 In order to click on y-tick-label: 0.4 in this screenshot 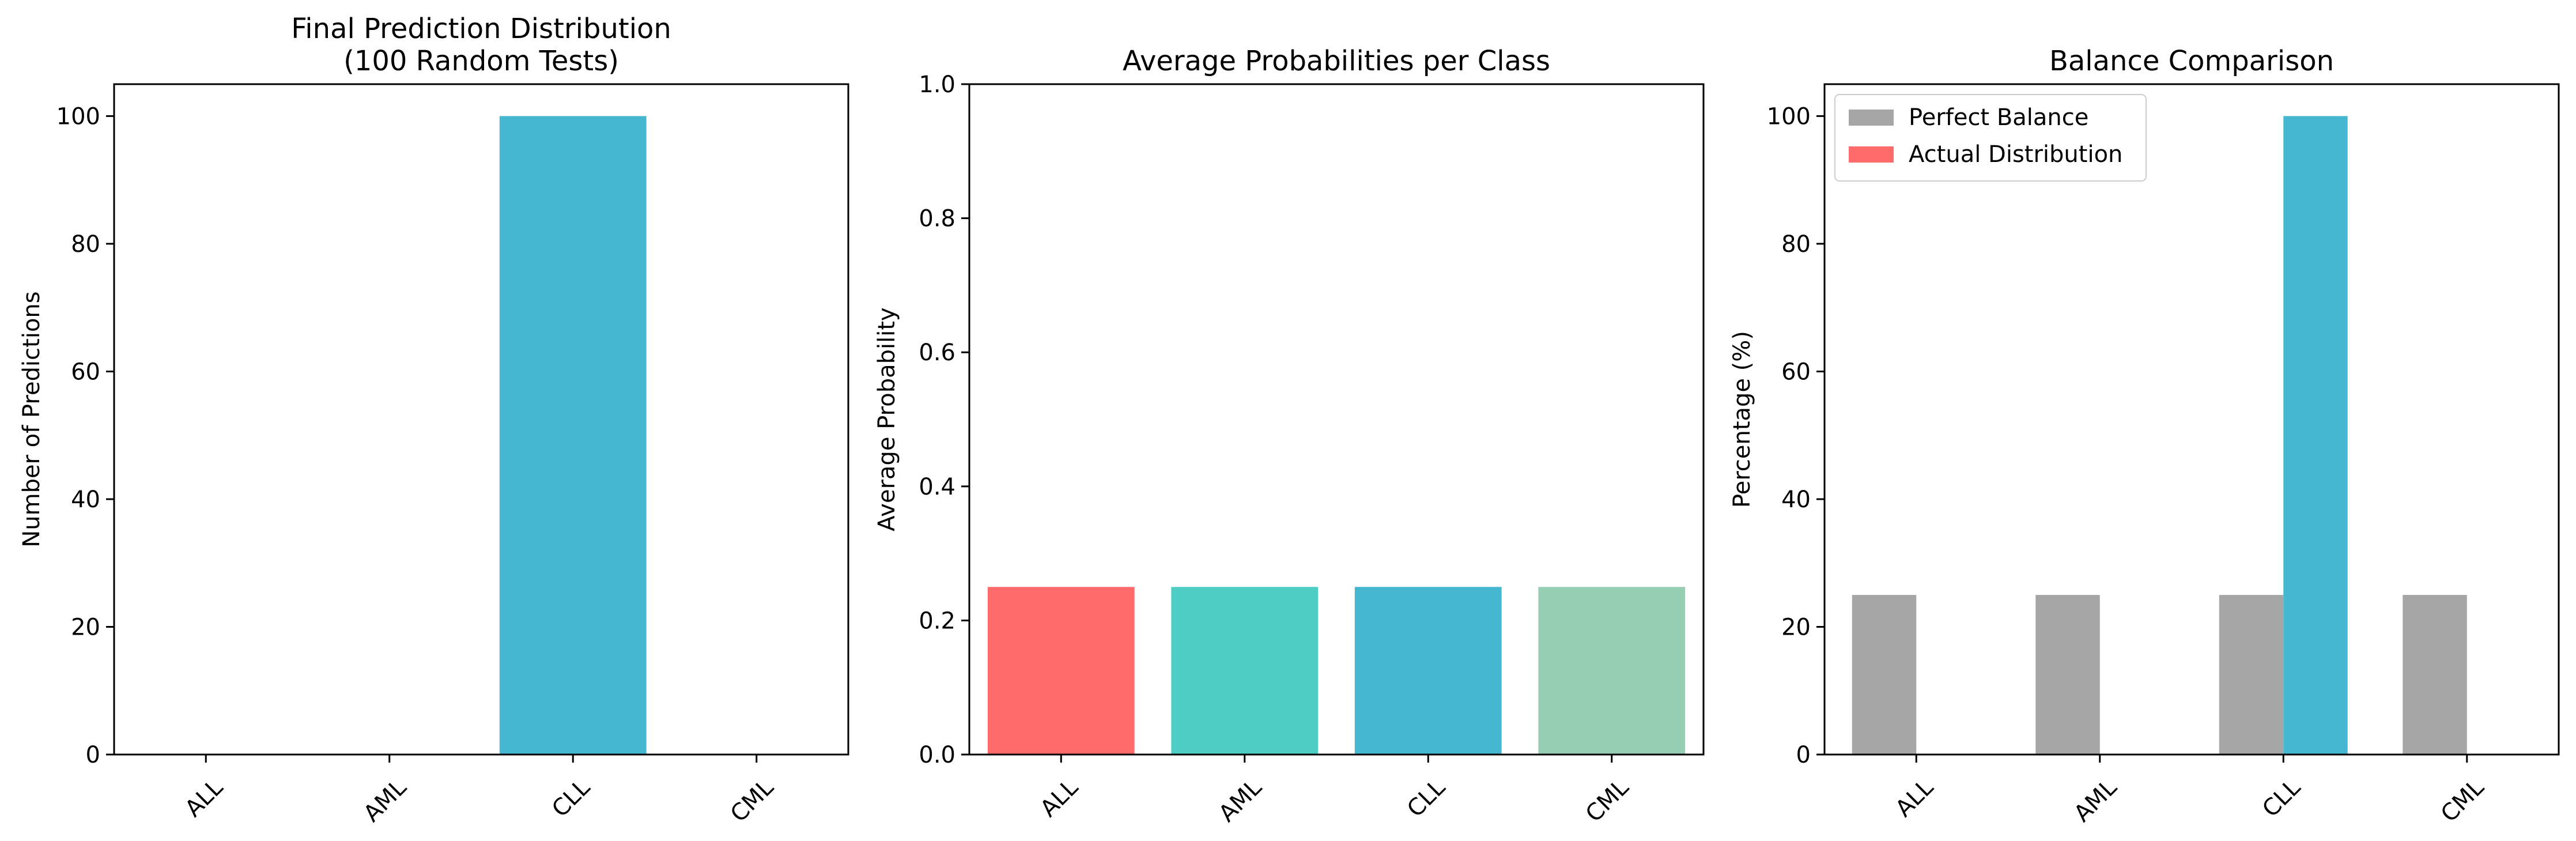, I will do `click(937, 487)`.